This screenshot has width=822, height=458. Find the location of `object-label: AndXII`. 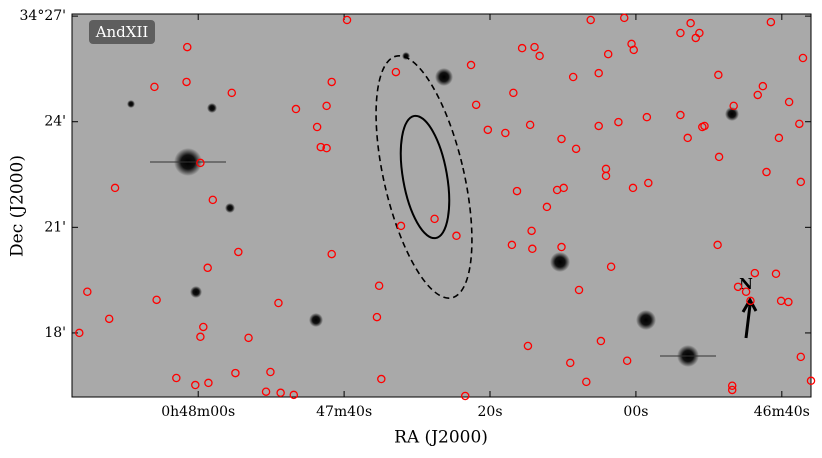

object-label: AndXII is located at coordinates (122, 32).